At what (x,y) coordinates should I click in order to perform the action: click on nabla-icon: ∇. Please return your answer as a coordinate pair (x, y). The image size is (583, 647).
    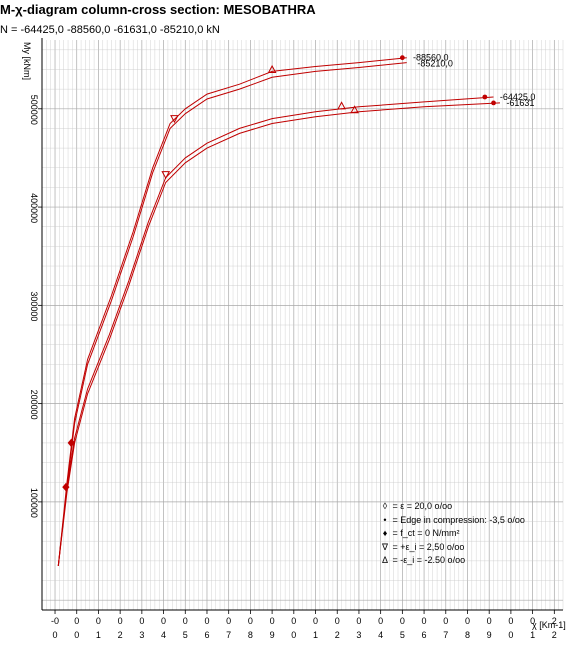
    Looking at the image, I should click on (385, 546).